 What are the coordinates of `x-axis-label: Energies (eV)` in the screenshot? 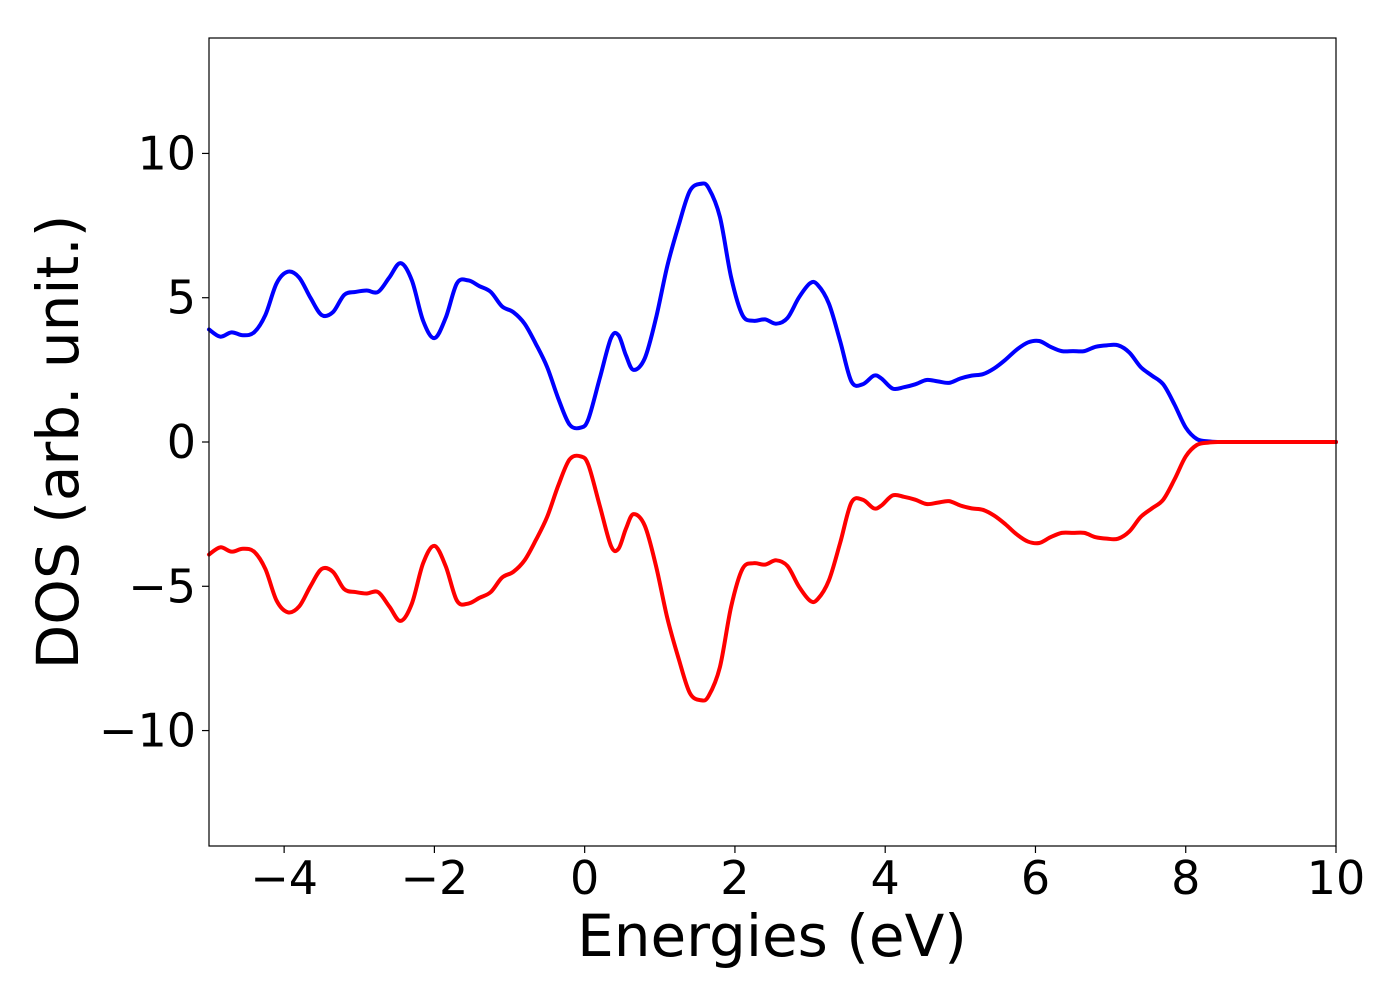 It's located at (772, 936).